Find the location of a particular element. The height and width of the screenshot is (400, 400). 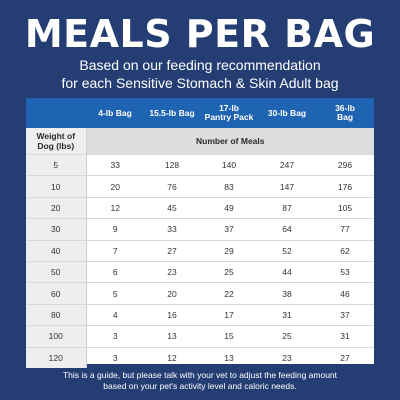

page-title: MEALS PER BAG is located at coordinates (200, 34).